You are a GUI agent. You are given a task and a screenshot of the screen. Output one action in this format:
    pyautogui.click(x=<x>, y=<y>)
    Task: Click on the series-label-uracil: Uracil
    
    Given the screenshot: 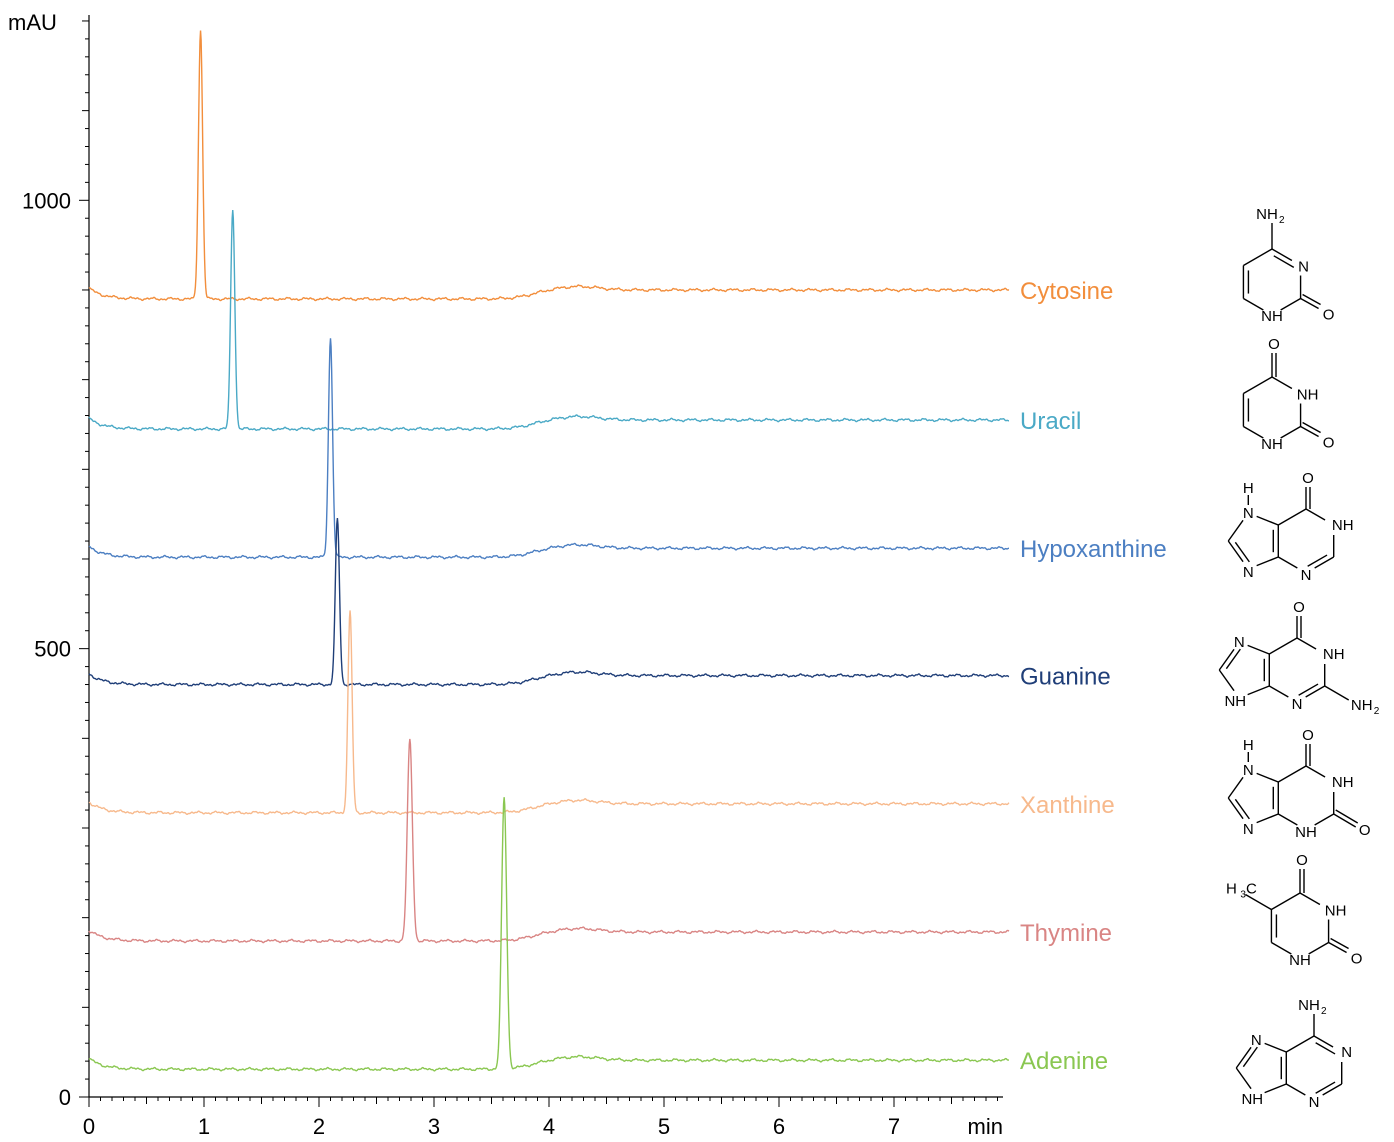 What is the action you would take?
    pyautogui.click(x=1050, y=421)
    